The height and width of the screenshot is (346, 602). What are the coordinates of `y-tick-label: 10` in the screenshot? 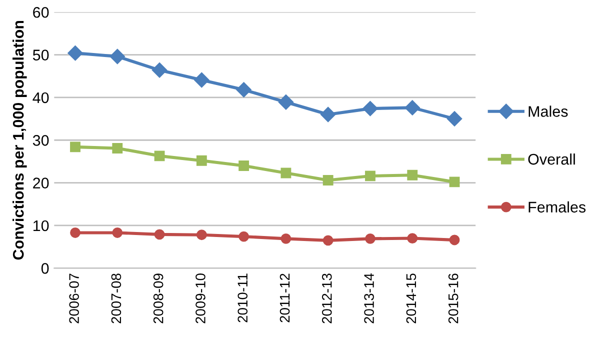 It's located at (41, 226).